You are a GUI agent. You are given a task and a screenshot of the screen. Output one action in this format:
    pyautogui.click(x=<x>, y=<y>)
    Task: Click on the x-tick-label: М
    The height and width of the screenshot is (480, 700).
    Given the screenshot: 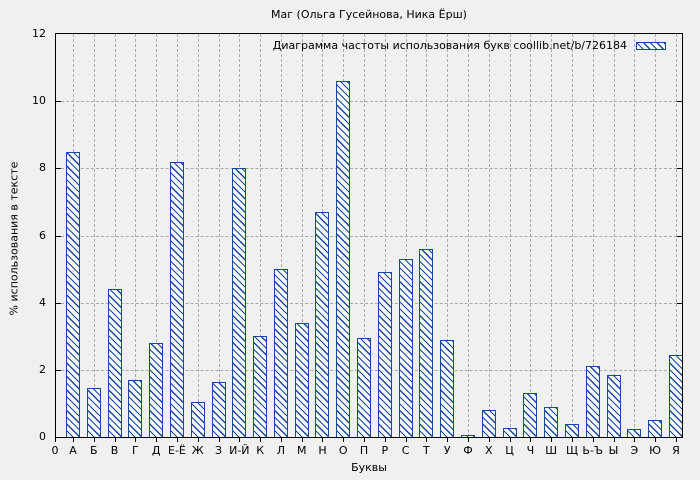 What is the action you would take?
    pyautogui.click(x=301, y=450)
    